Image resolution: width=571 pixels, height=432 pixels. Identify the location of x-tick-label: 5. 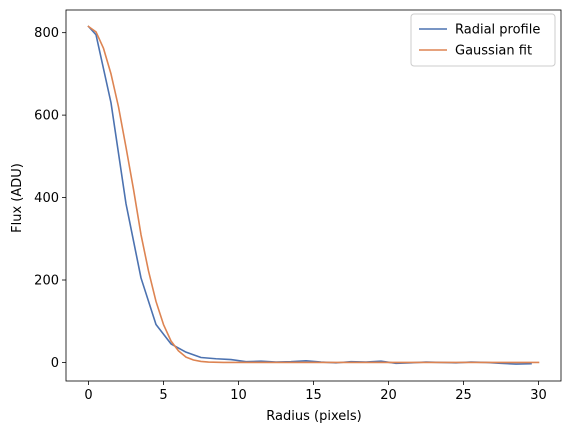
(163, 395).